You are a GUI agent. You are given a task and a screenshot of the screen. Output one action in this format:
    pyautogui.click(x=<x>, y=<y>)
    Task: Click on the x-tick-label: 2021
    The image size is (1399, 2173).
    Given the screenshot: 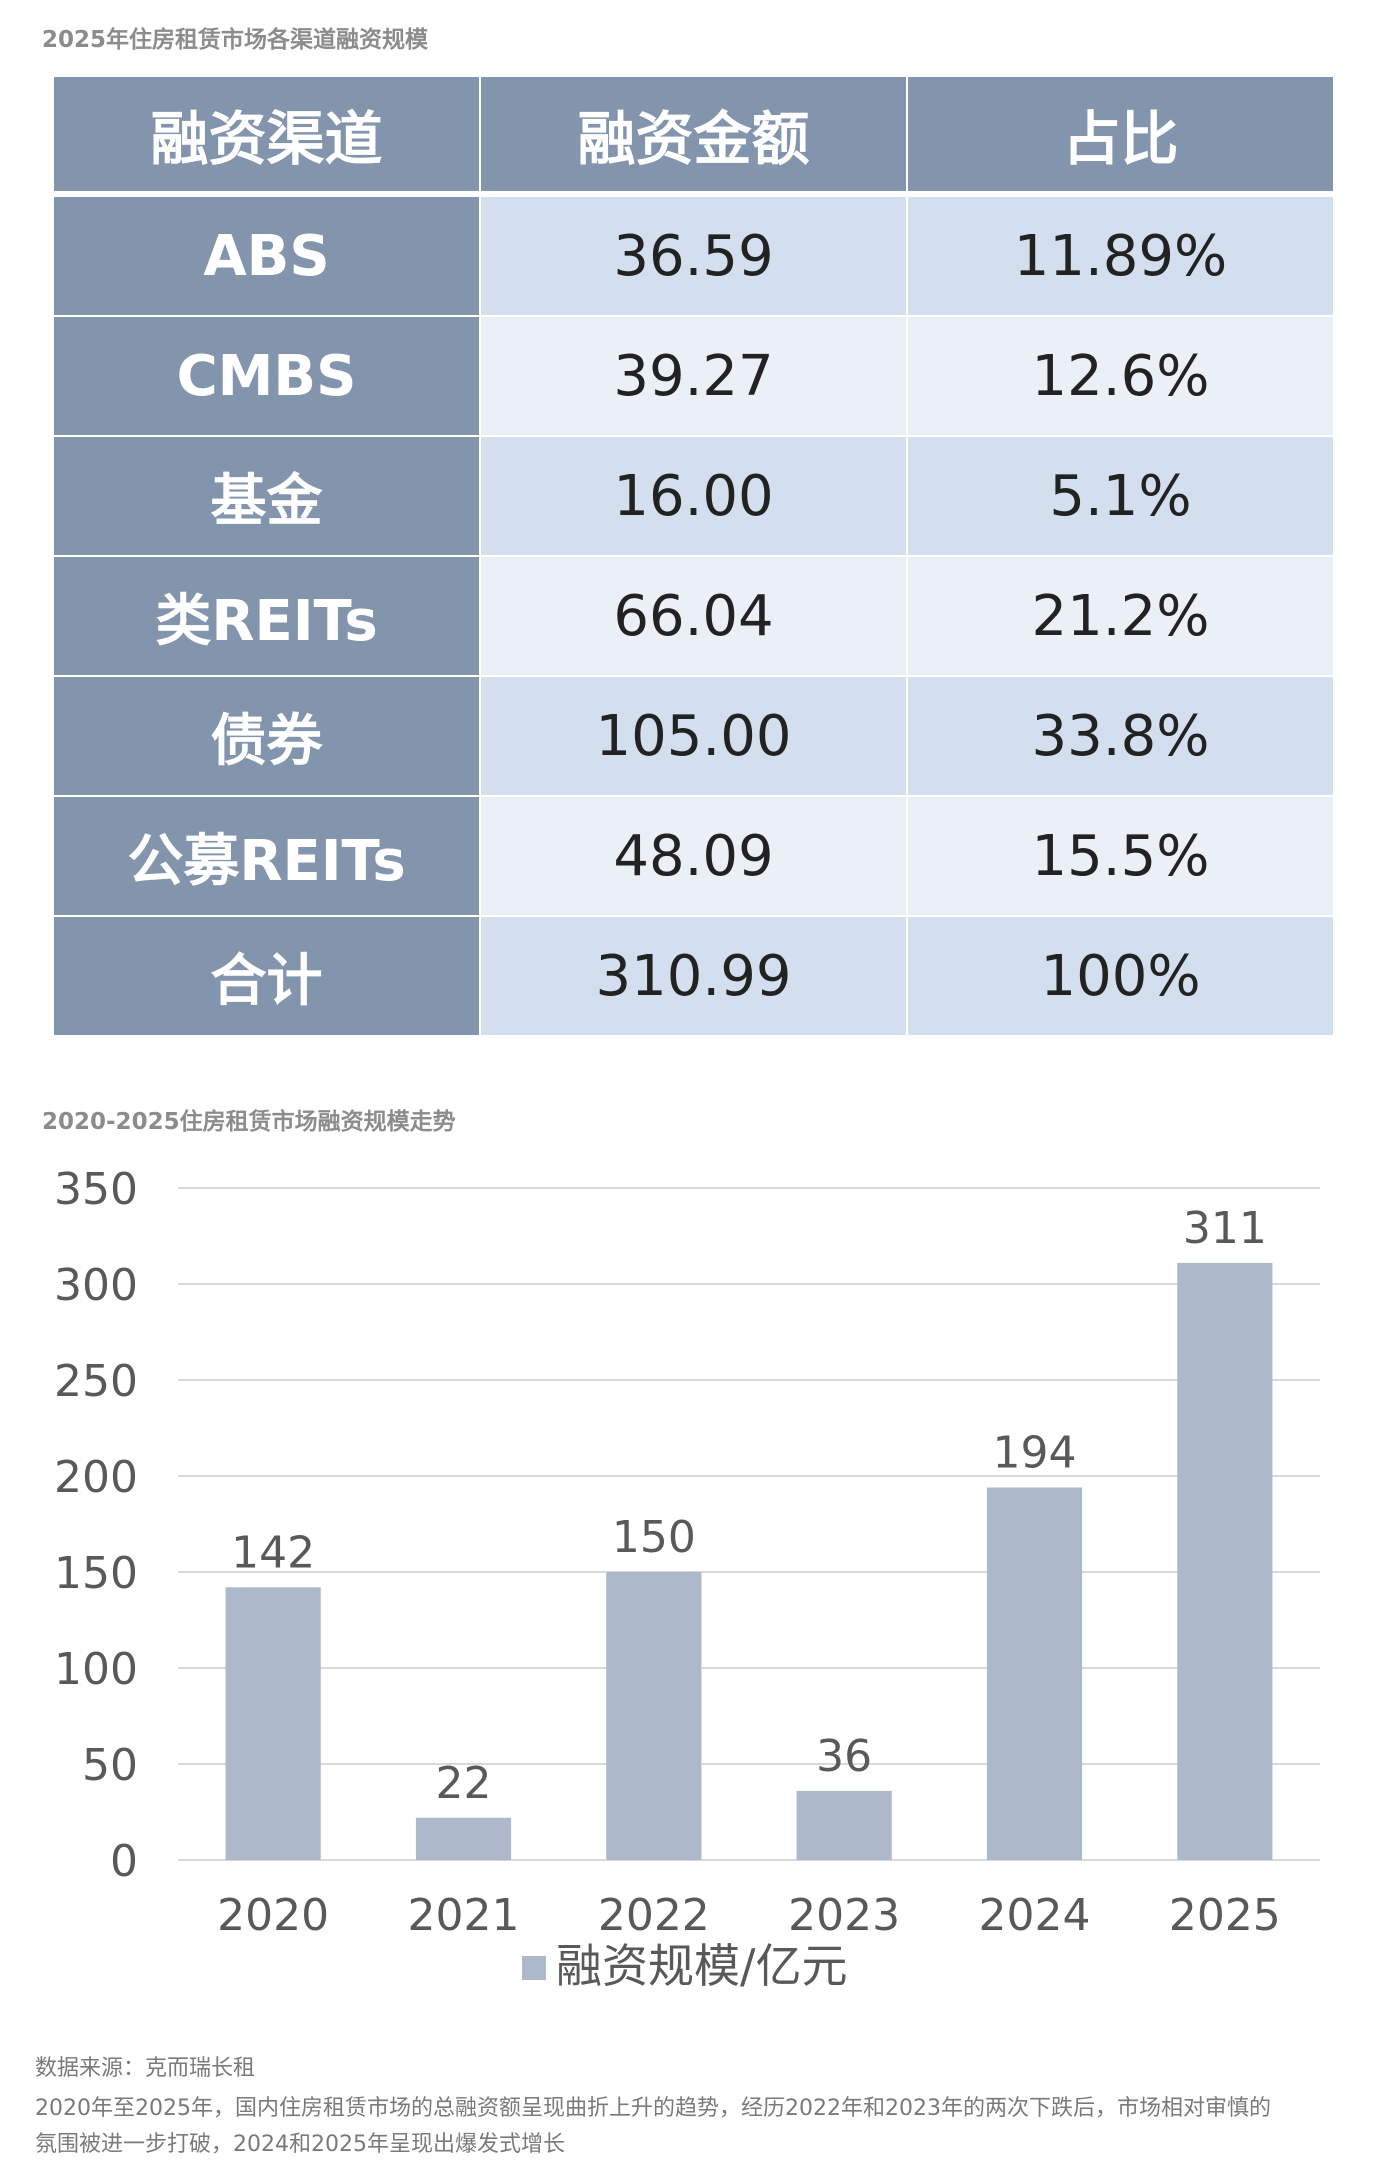 What is the action you would take?
    pyautogui.click(x=464, y=1915)
    